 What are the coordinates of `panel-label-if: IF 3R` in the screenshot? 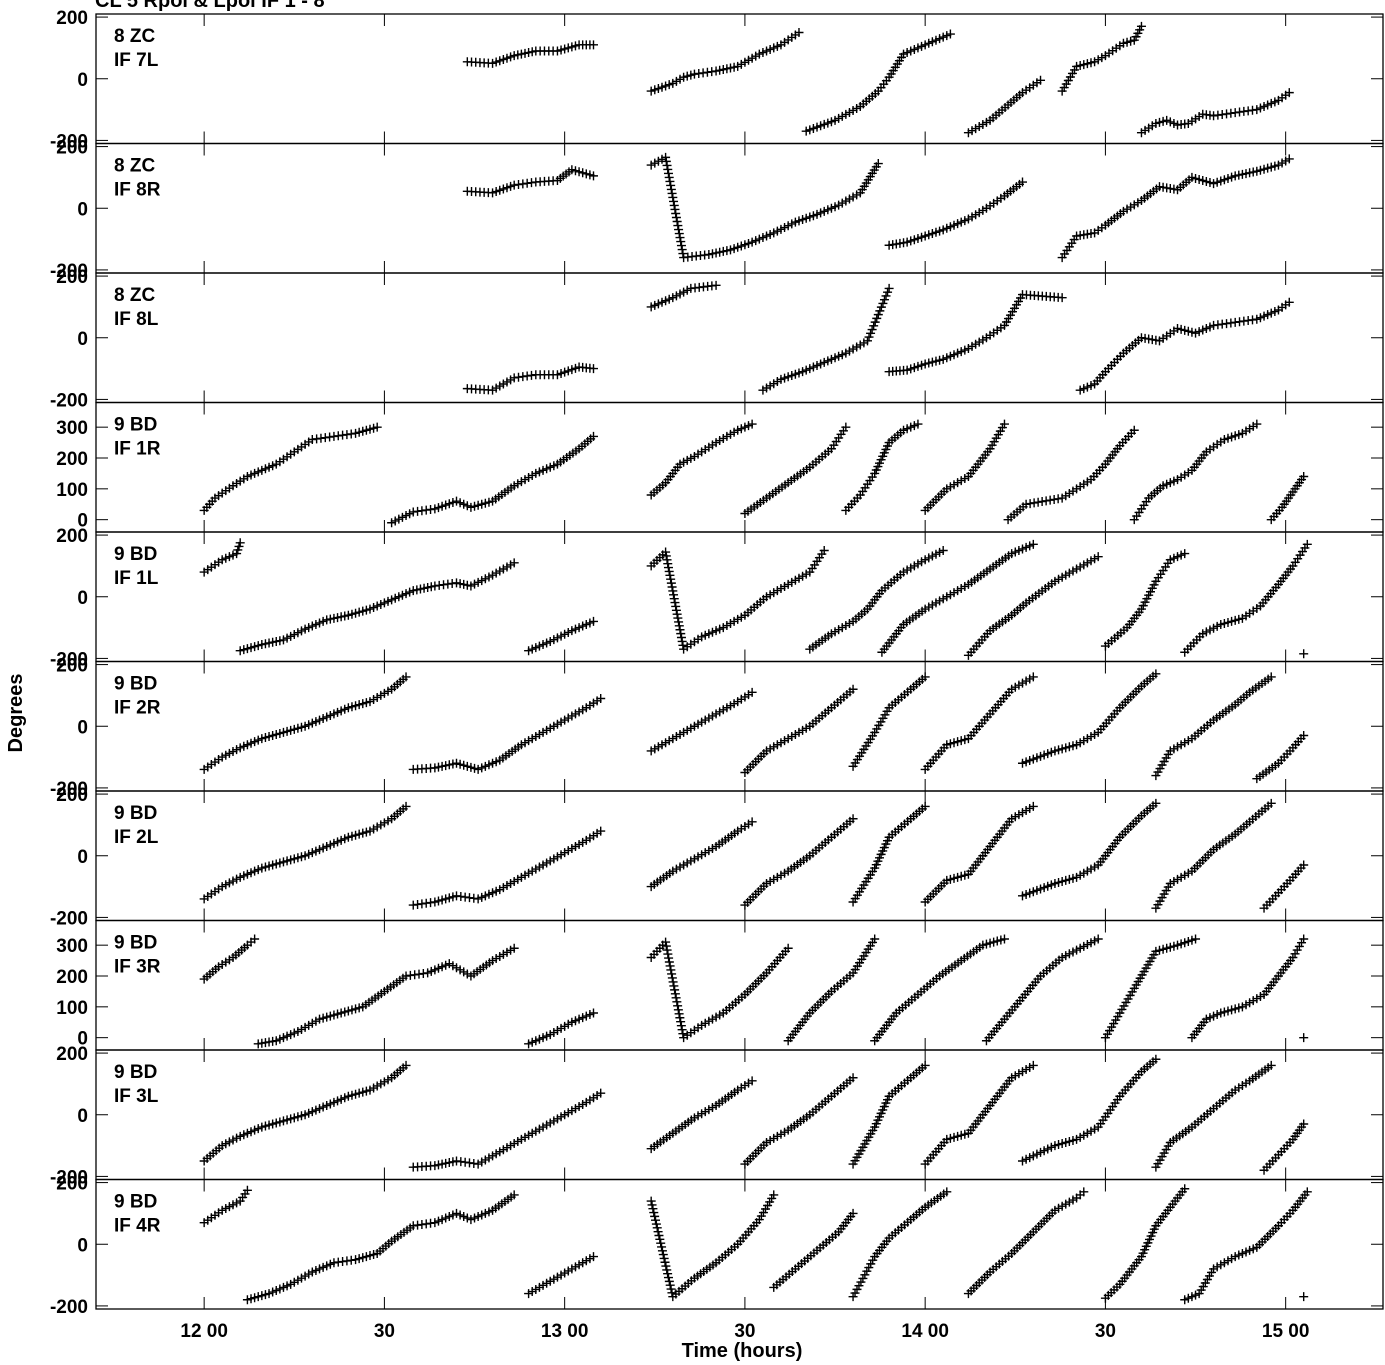 It's located at (137, 967).